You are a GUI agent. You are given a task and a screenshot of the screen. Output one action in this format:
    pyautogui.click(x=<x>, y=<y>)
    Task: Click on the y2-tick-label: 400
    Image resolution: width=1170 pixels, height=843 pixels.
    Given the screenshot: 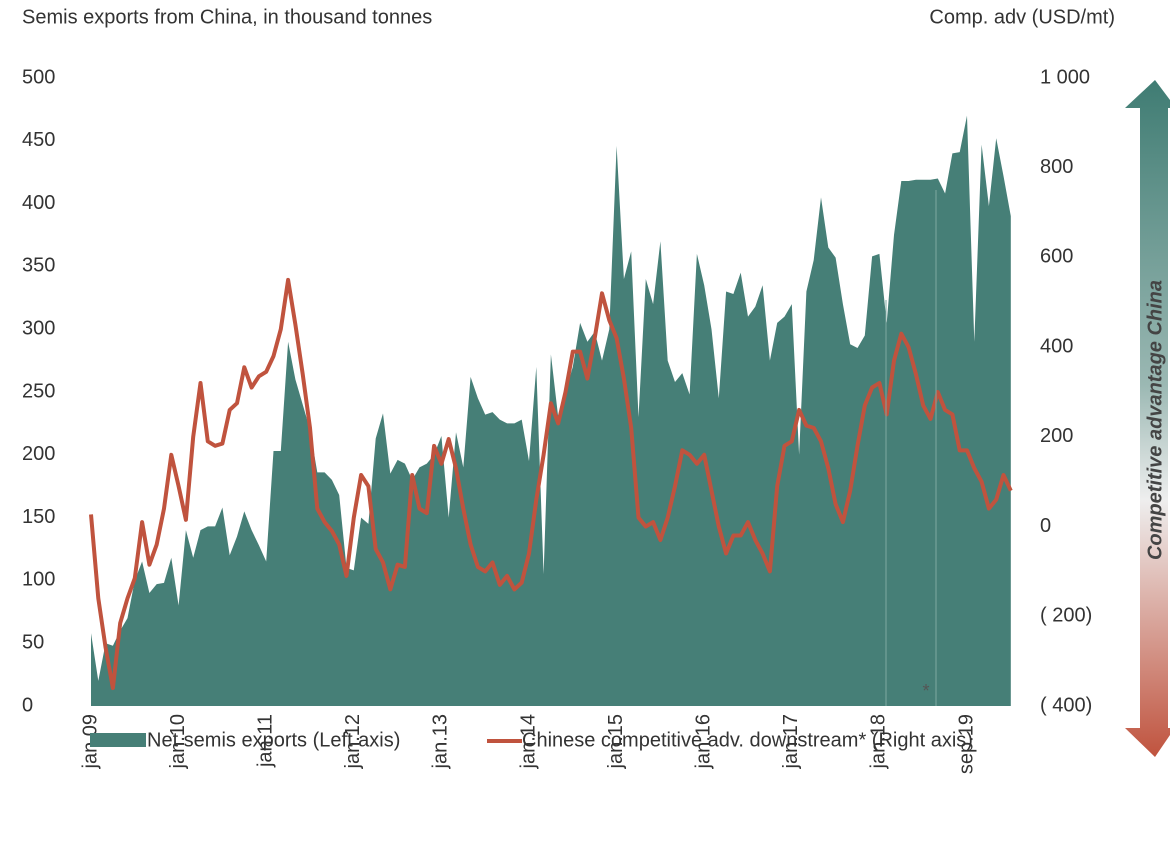 What is the action you would take?
    pyautogui.click(x=1056, y=346)
    